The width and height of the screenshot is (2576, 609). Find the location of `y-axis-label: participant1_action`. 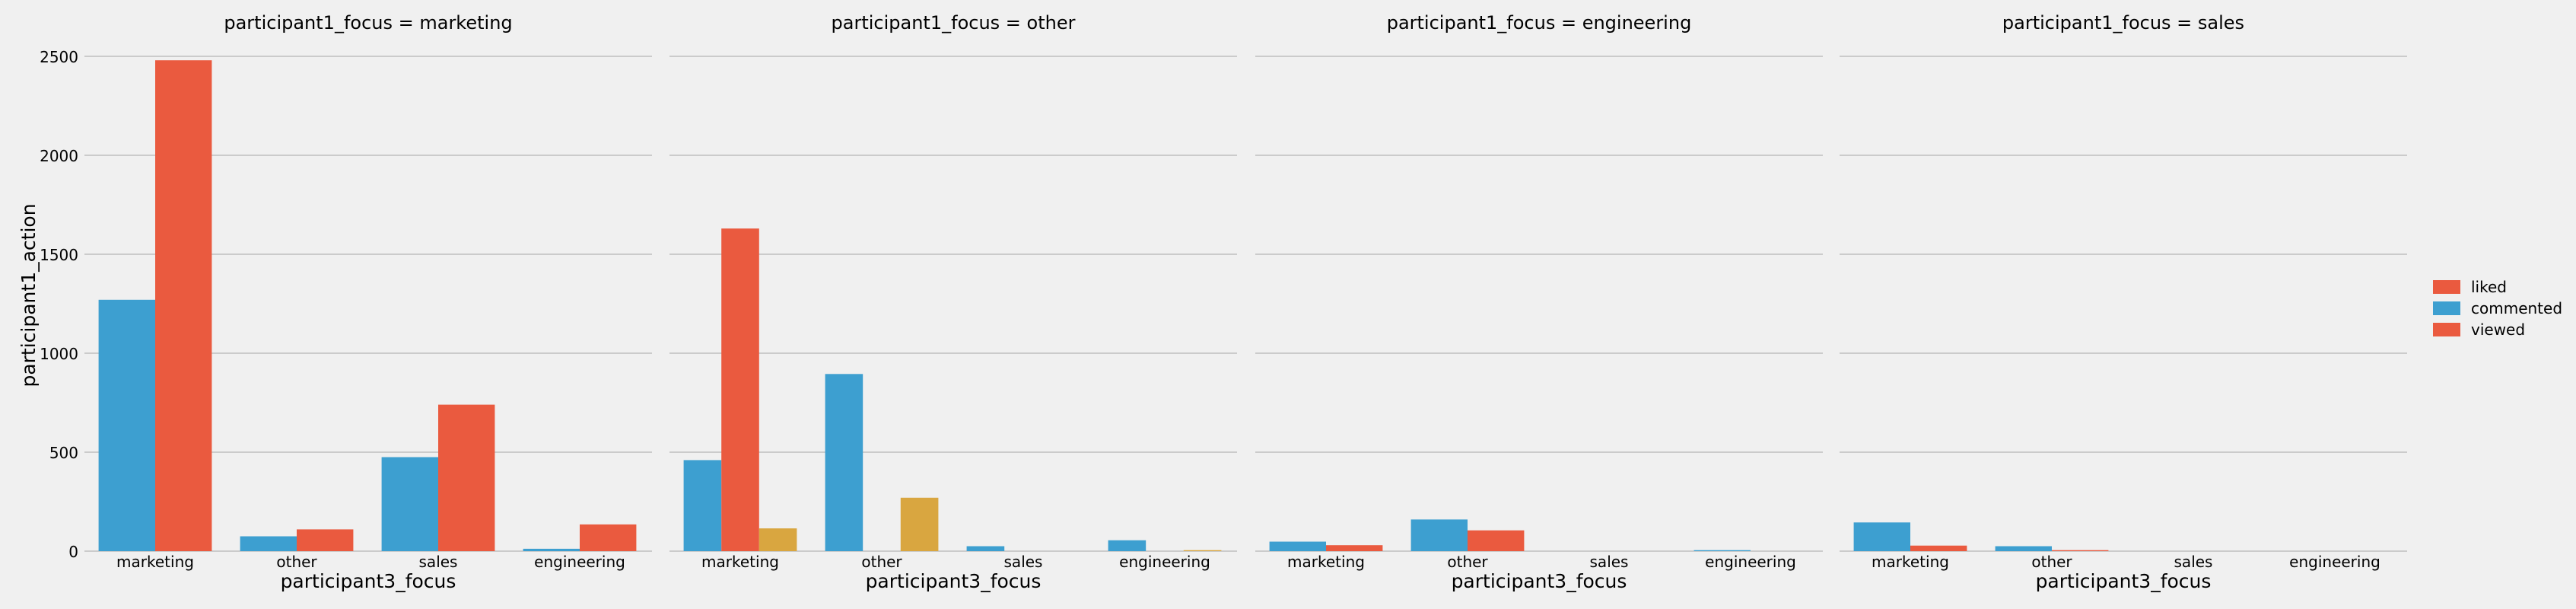

y-axis-label: participant1_action is located at coordinates (29, 295).